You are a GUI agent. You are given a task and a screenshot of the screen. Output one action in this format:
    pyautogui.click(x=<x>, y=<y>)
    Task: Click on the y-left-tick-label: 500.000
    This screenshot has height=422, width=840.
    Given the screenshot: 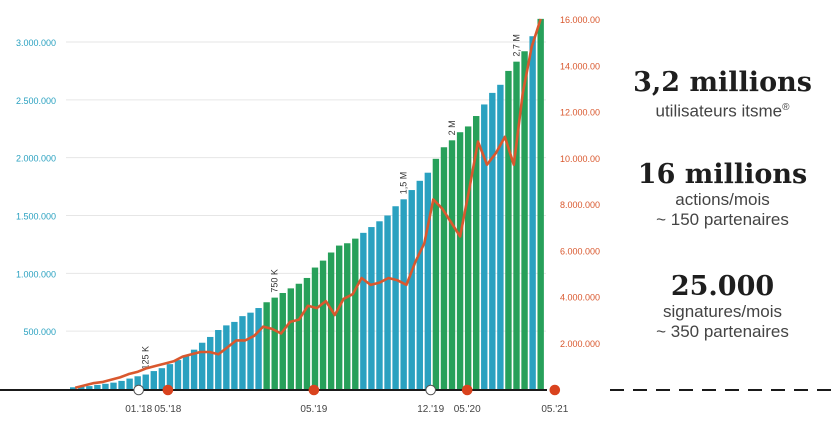 What is the action you would take?
    pyautogui.click(x=39, y=332)
    